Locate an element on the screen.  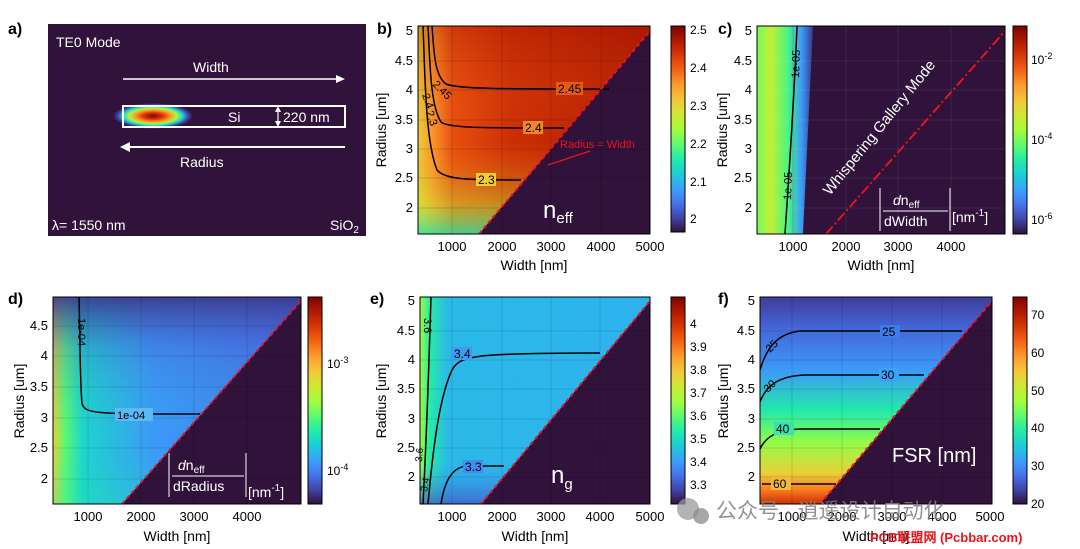
panel-e-plot: 3.6 3.4 3.3 3.4 3.6 ng is located at coordinates (532, 400).